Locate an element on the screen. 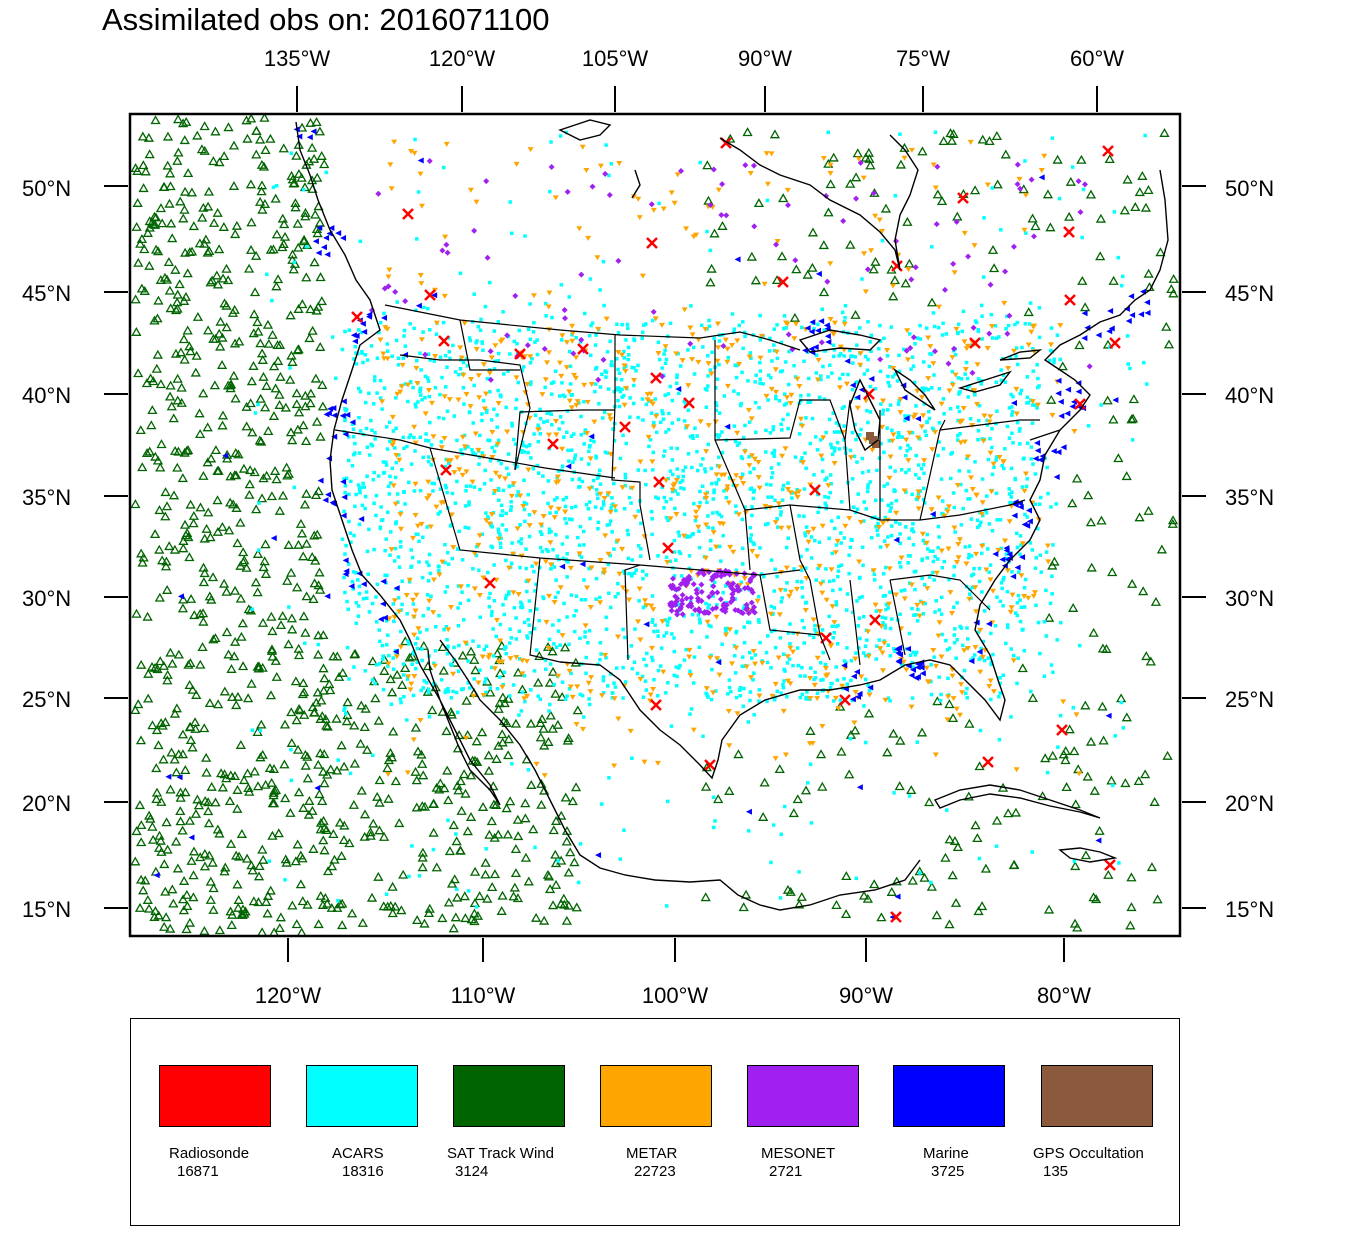 Image resolution: width=1350 pixels, height=1250 pixels. bottom-lon-label: 80°W is located at coordinates (1064, 995).